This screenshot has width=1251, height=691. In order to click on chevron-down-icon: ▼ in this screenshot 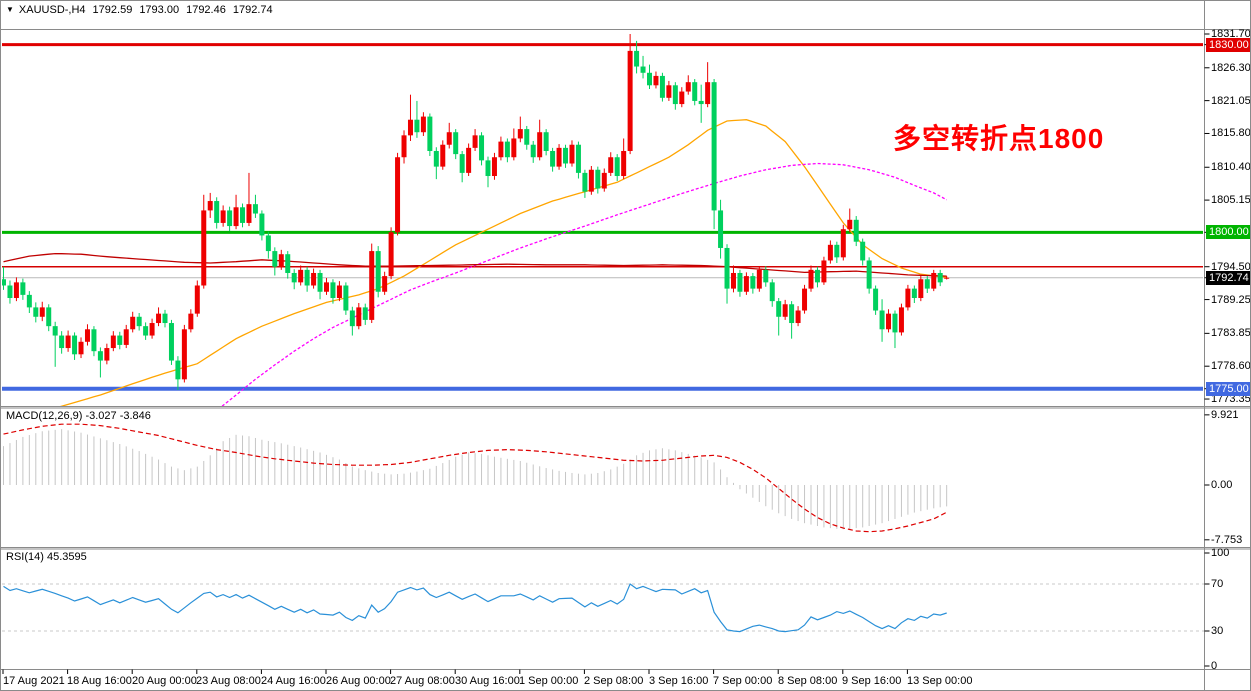, I will do `click(10, 9)`.